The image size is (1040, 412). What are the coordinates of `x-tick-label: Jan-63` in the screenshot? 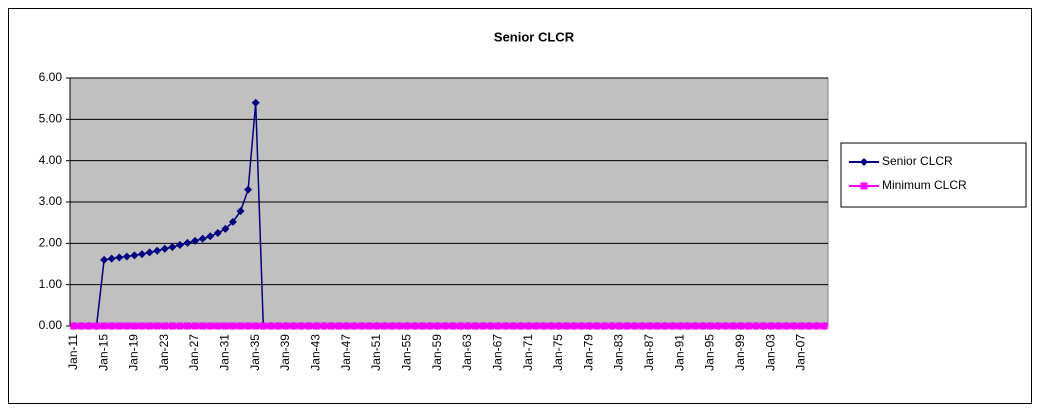 It's located at (467, 352).